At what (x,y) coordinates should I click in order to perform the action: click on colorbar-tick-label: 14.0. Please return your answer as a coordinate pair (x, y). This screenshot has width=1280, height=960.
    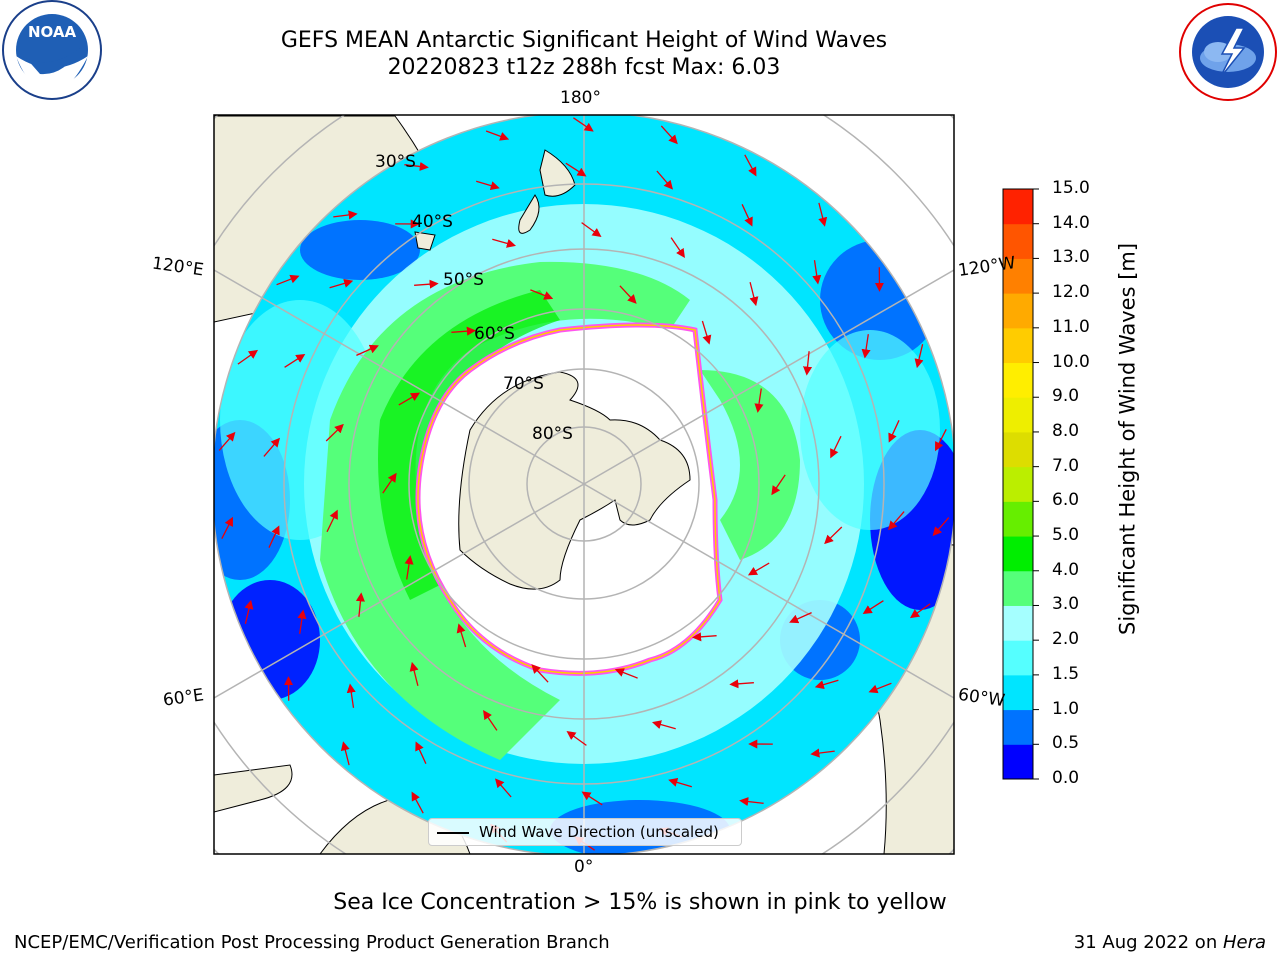
    Looking at the image, I should click on (1071, 222).